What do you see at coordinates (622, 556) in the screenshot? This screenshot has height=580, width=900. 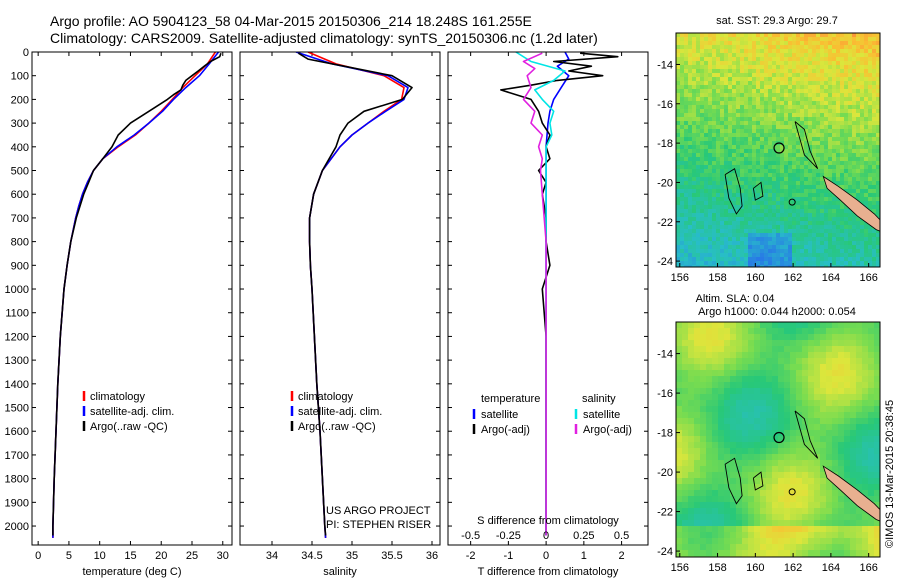 I see `x-tick-label: 2` at bounding box center [622, 556].